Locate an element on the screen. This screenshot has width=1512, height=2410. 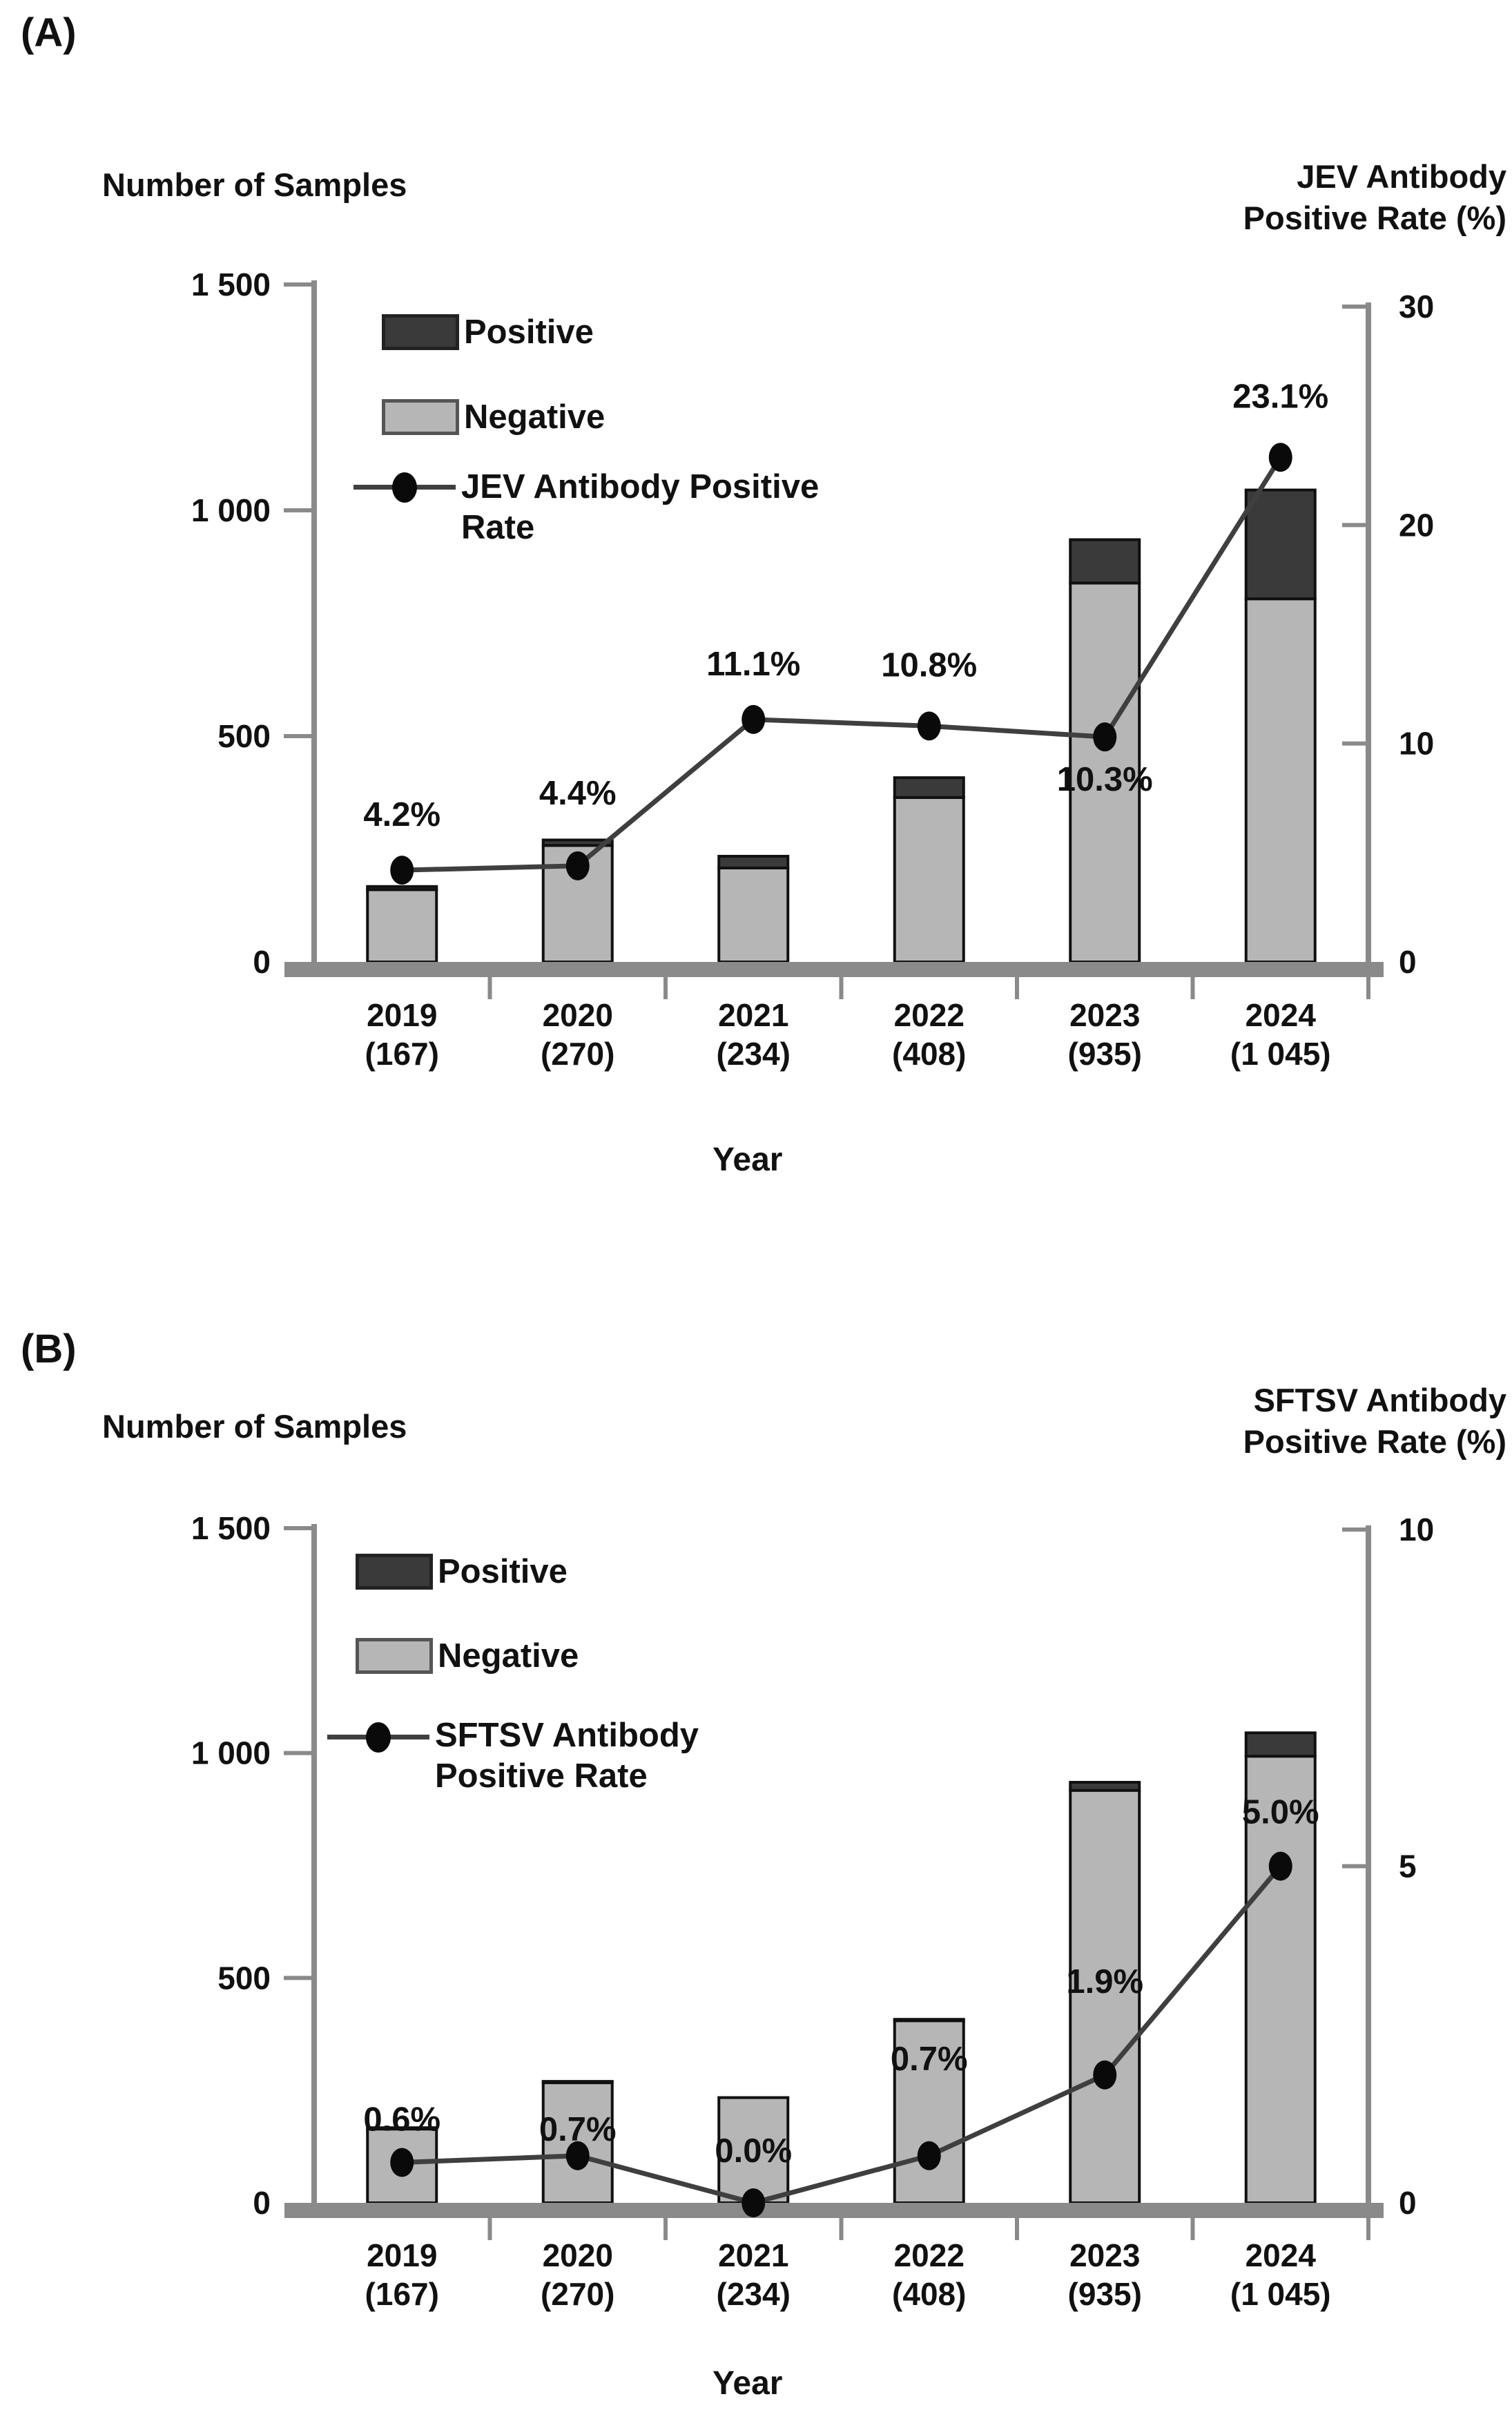
bar-negative-2023 is located at coordinates (1105, 1996).